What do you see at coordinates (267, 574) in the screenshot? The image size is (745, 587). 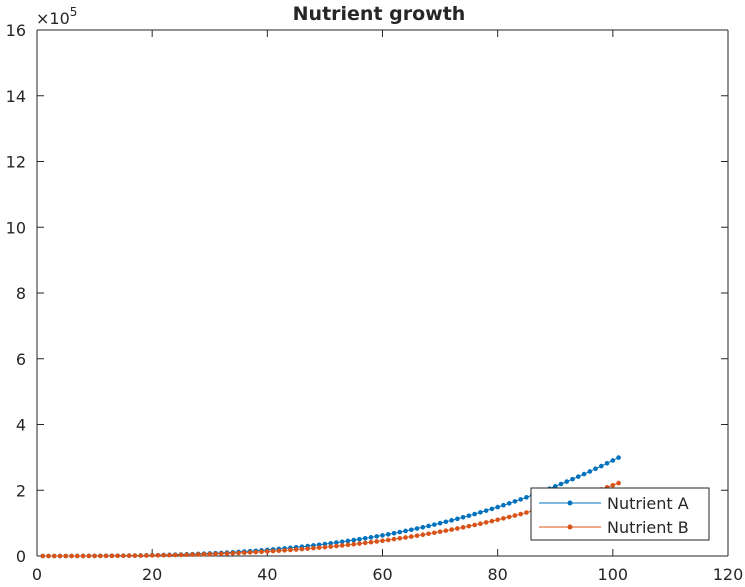 I see `x-tick-label: 40` at bounding box center [267, 574].